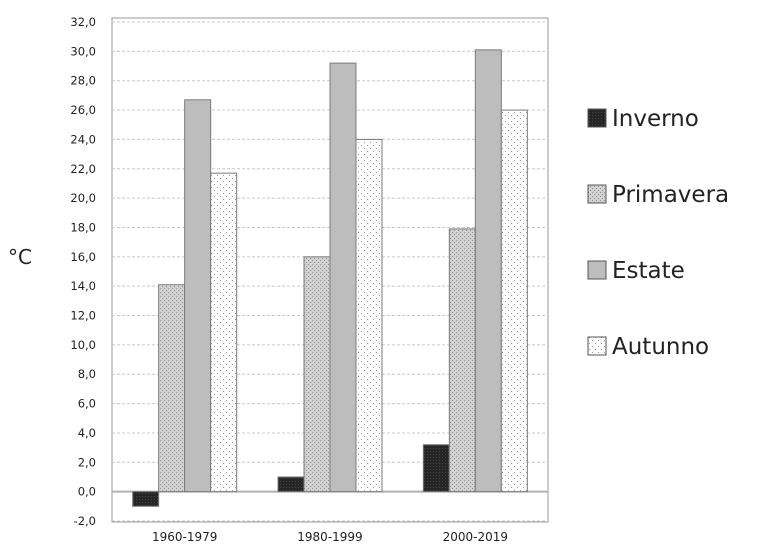 This screenshot has width=758, height=549. I want to click on legend-label-estate: Estate, so click(648, 271).